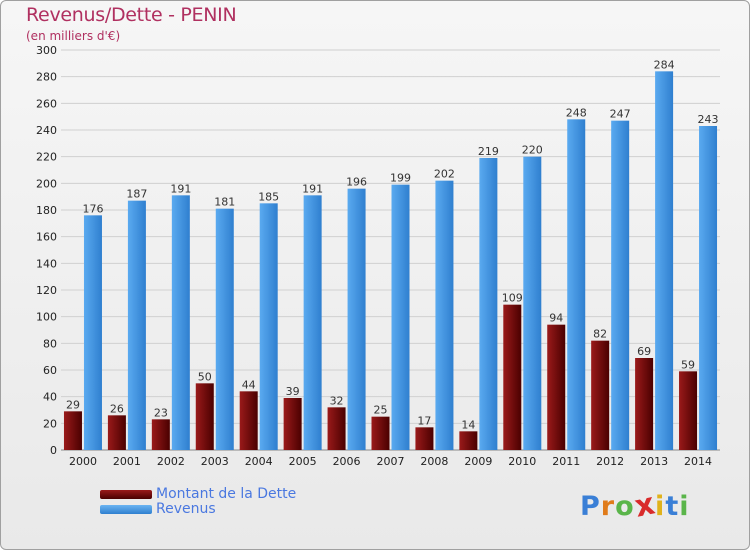 Image resolution: width=750 pixels, height=550 pixels. Describe the element at coordinates (608, 506) in the screenshot. I see `logo-letter: r` at that location.